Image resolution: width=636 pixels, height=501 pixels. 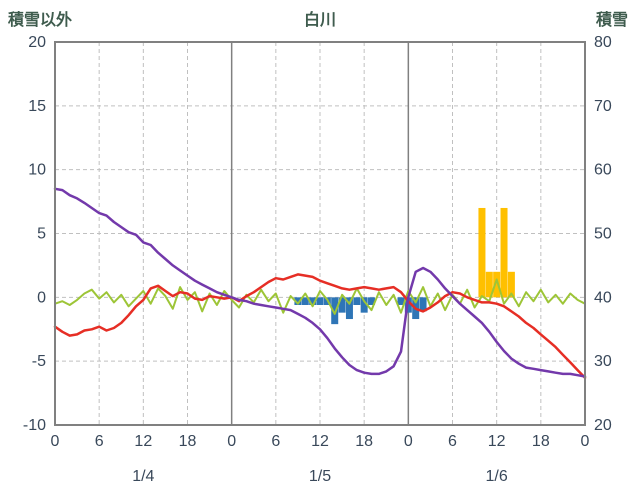 I want to click on tick-label: 40, so click(x=603, y=297).